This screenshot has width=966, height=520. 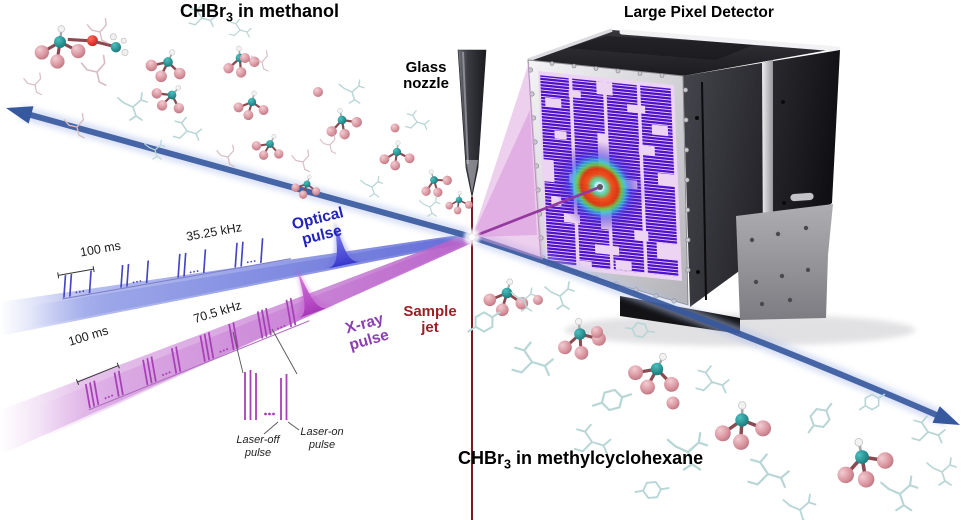 What do you see at coordinates (802, 197) in the screenshot?
I see `detector-handle` at bounding box center [802, 197].